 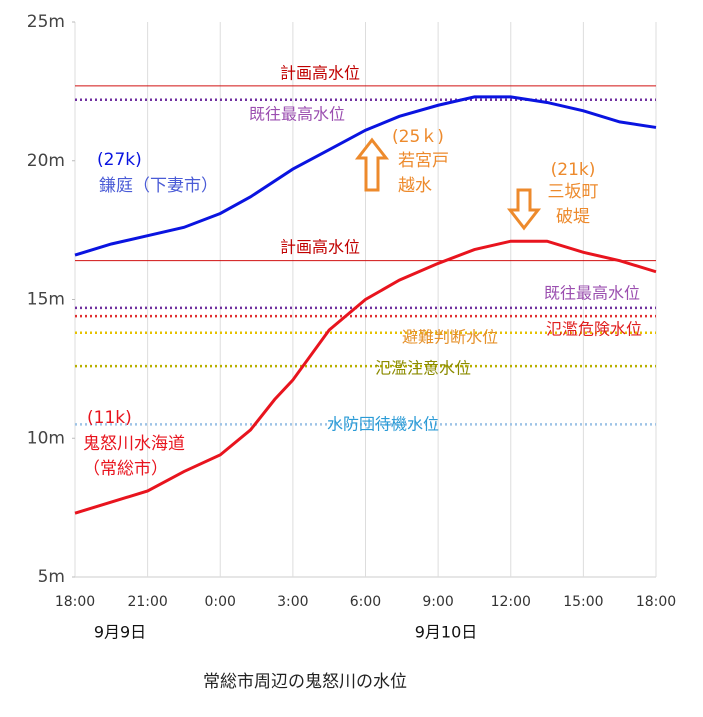 What do you see at coordinates (437, 602) in the screenshot?
I see `x-tick-label: 9:00` at bounding box center [437, 602].